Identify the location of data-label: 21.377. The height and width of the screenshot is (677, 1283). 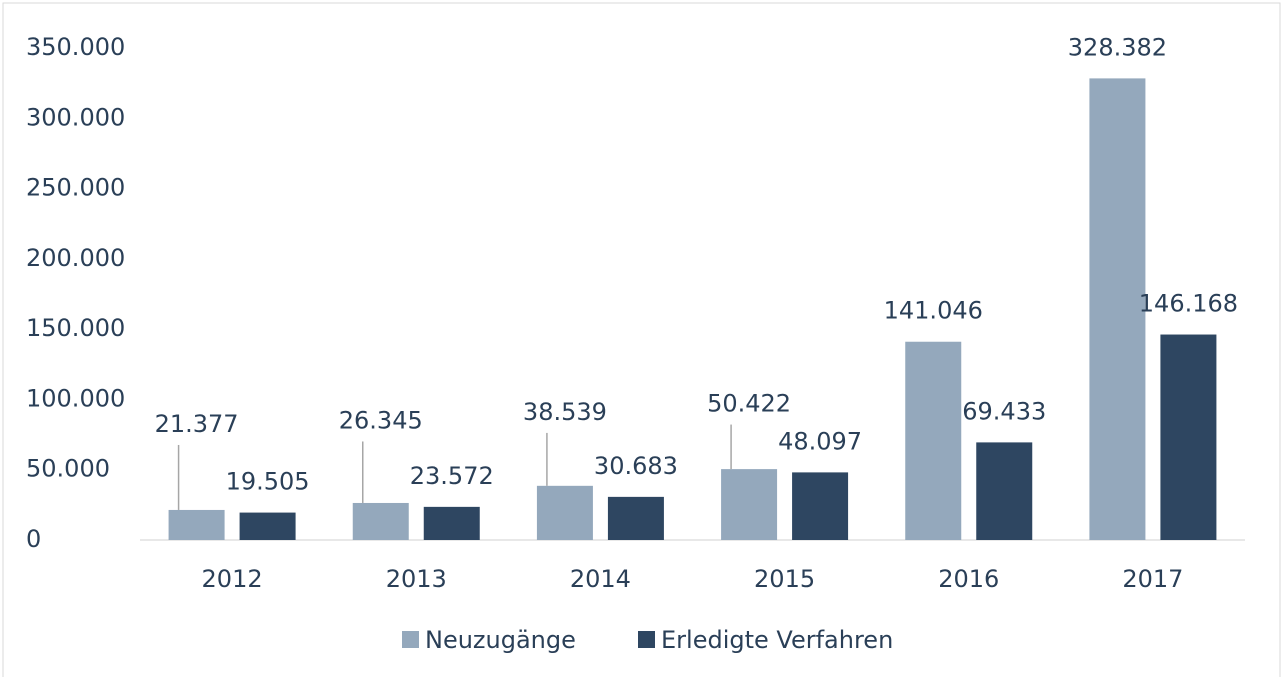
(197, 424).